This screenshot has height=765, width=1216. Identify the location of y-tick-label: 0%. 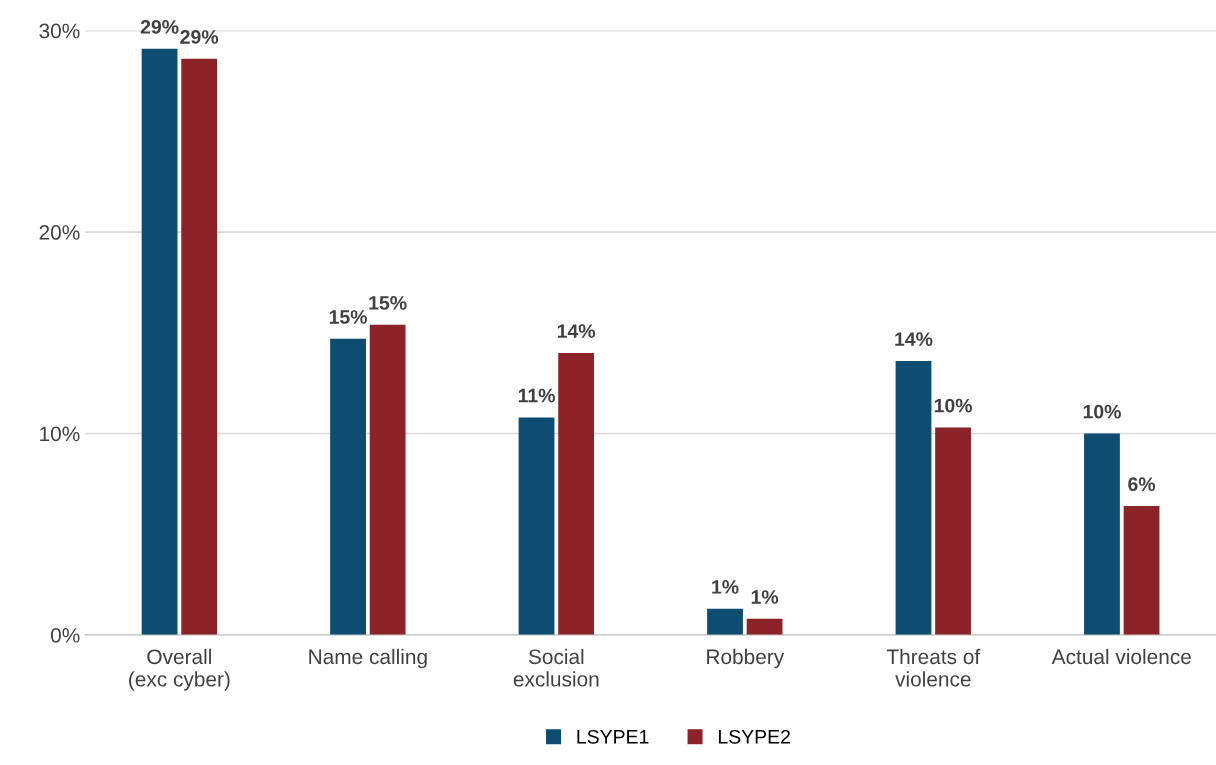
(65, 635).